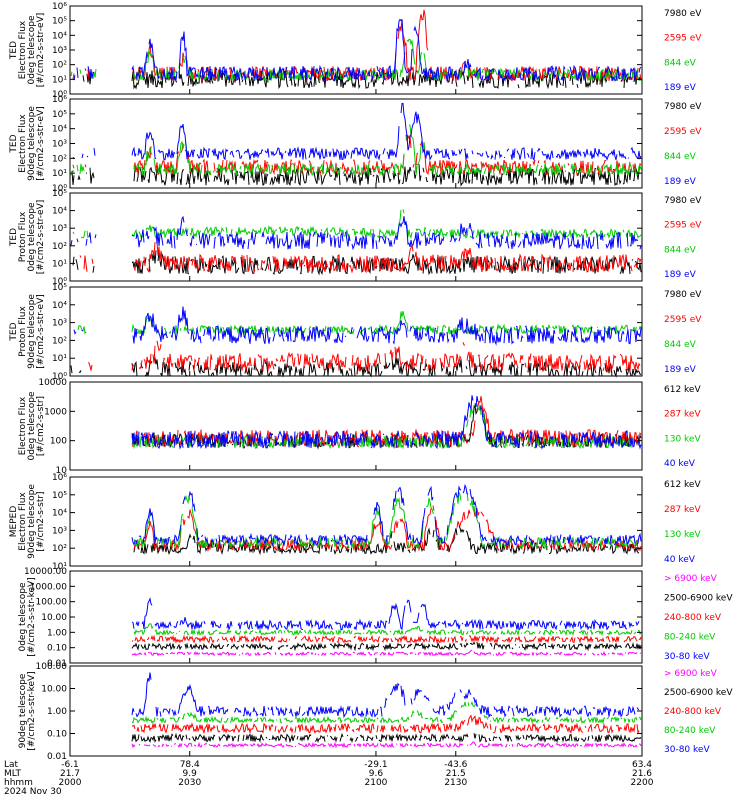  I want to click on legend-entry: 40 keV, so click(680, 464).